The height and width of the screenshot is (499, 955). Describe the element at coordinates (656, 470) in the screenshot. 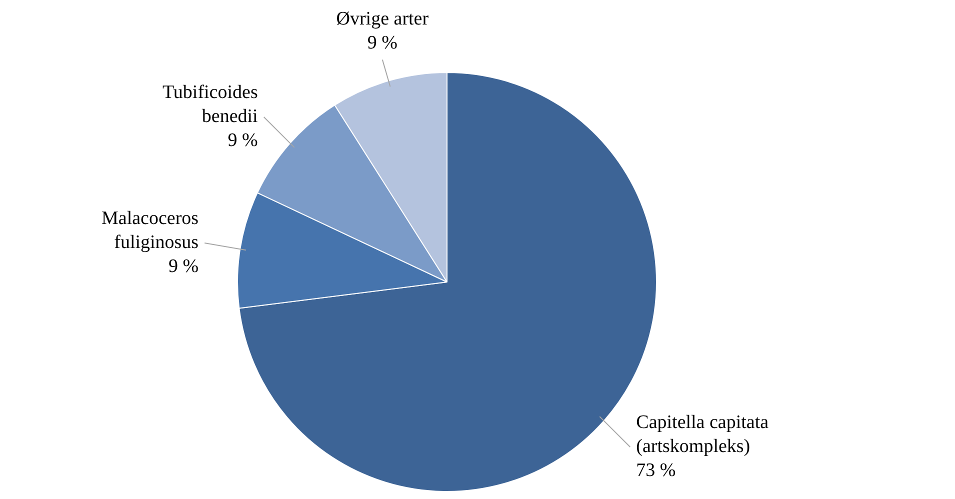

I see `data-label: 73 %` at that location.